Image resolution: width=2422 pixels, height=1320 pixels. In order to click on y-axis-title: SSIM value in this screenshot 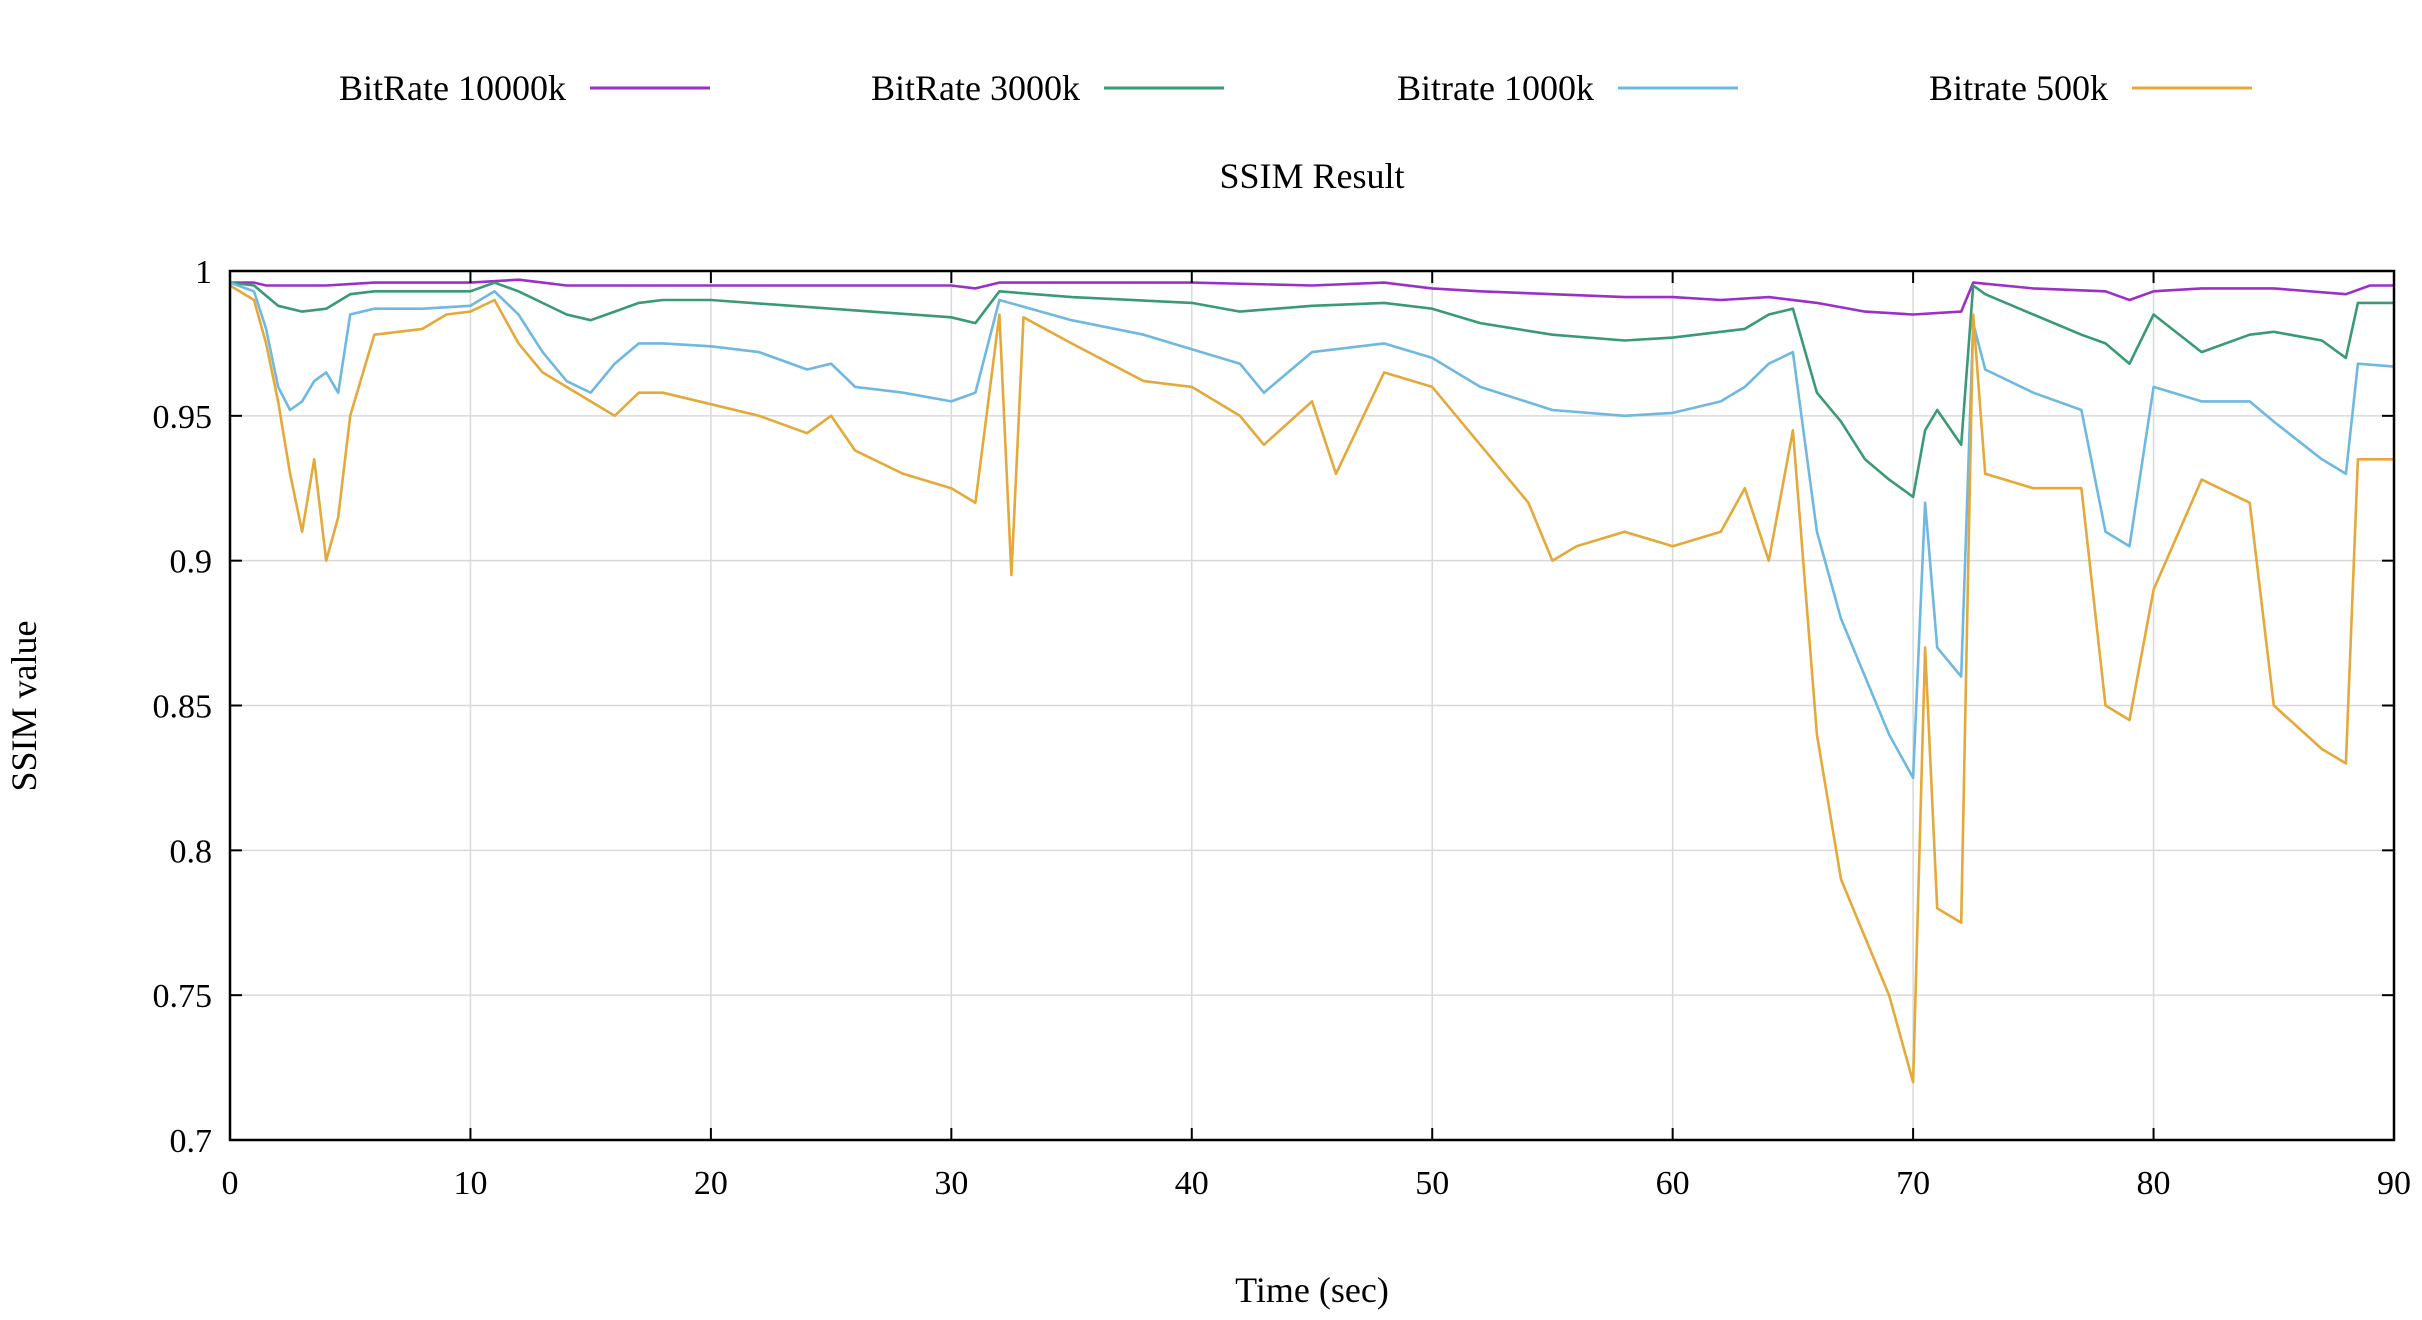, I will do `click(24, 706)`.